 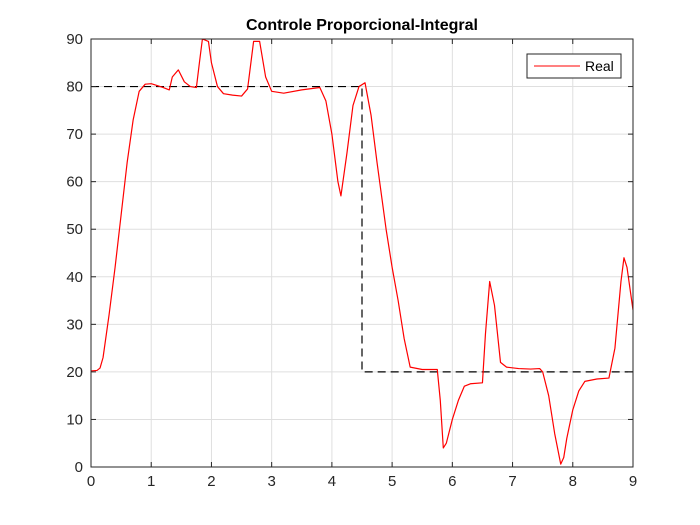 What do you see at coordinates (74, 134) in the screenshot?
I see `y-tick-label: 70` at bounding box center [74, 134].